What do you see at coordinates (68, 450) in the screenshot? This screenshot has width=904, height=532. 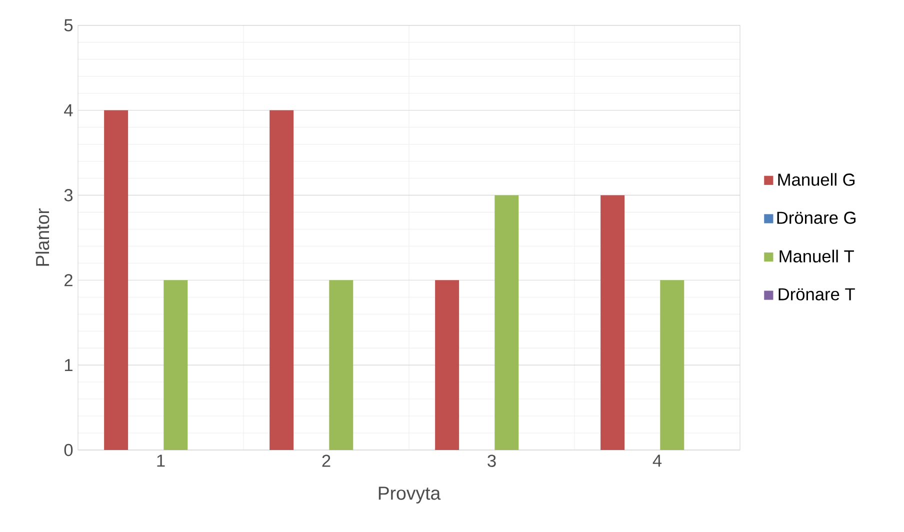 I see `y-tick-label: 0` at bounding box center [68, 450].